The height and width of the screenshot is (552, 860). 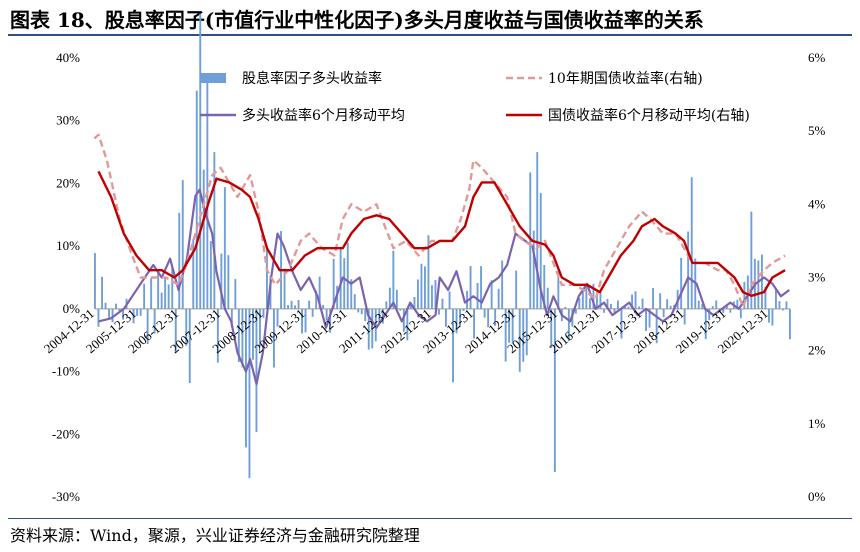 What do you see at coordinates (68, 57) in the screenshot?
I see `left-tick-label: 40%` at bounding box center [68, 57].